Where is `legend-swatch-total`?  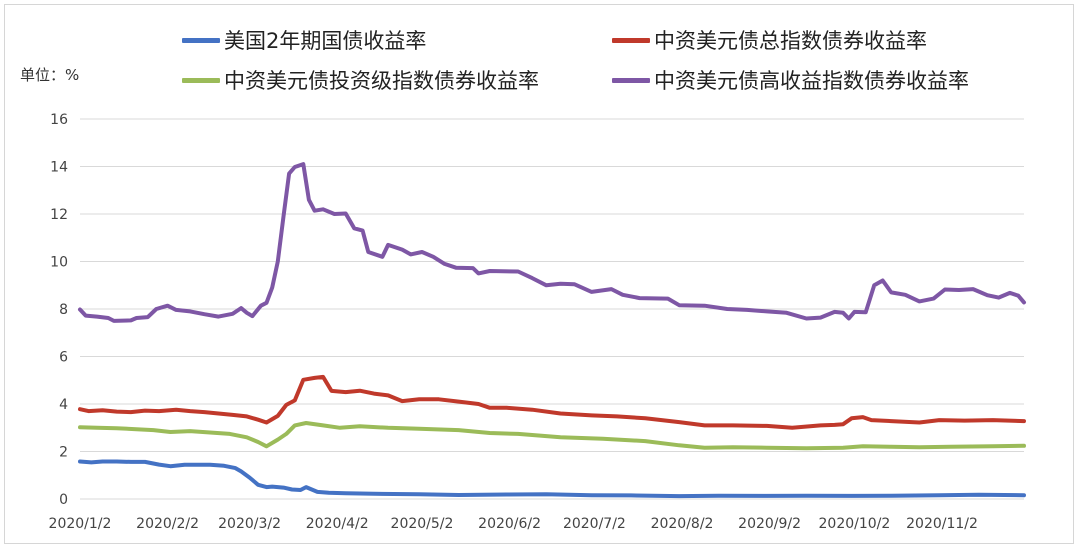
legend-swatch-total is located at coordinates (631, 40).